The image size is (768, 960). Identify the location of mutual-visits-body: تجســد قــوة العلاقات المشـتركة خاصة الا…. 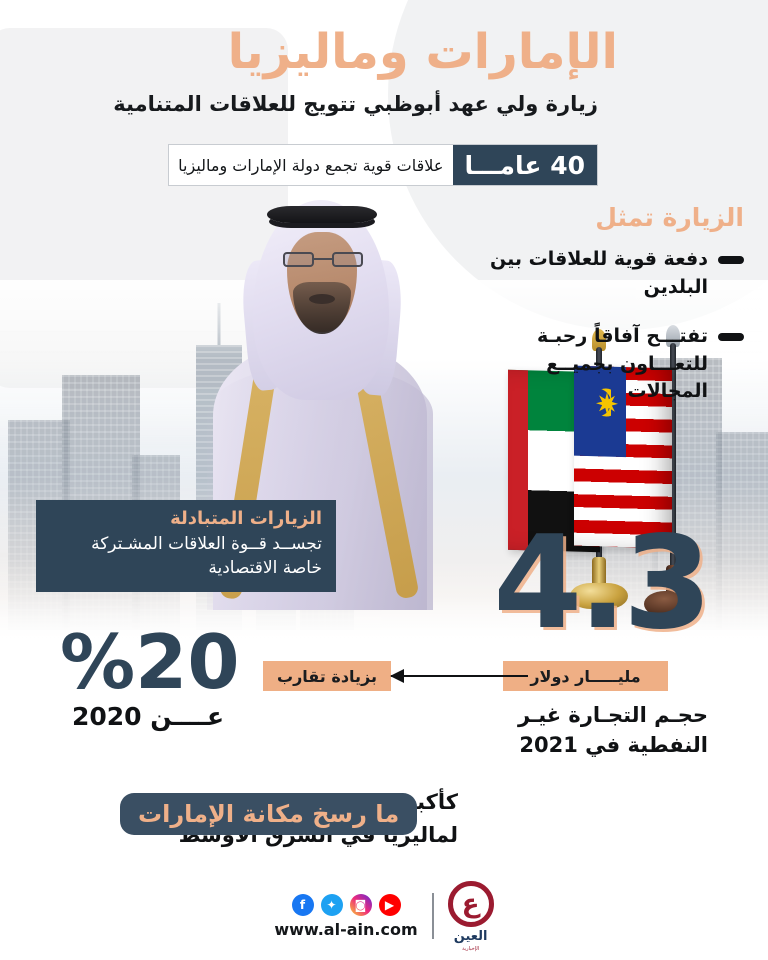
(206, 556).